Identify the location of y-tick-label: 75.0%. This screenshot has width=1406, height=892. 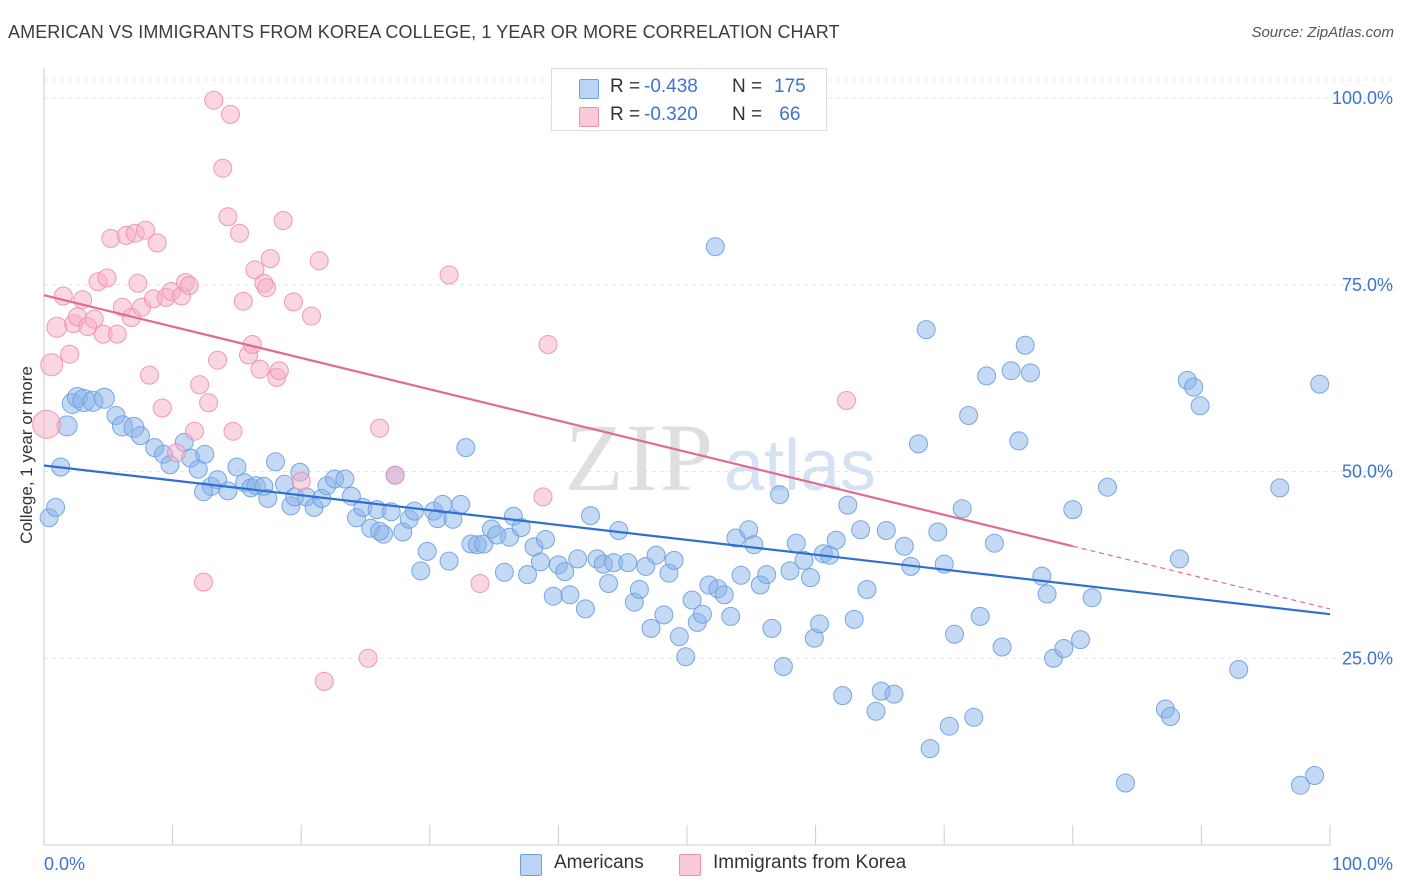
(1367, 285).